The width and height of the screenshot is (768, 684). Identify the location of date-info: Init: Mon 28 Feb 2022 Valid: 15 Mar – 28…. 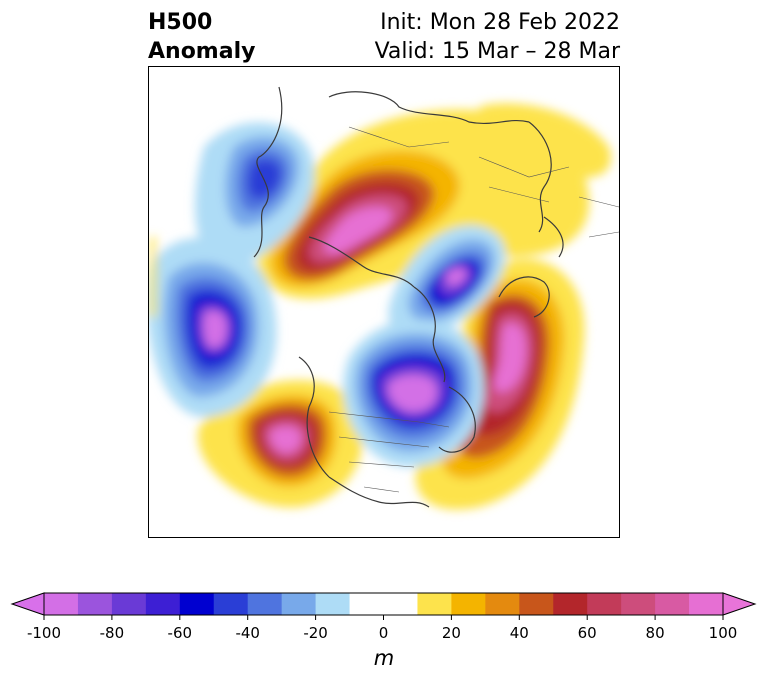
(497, 37).